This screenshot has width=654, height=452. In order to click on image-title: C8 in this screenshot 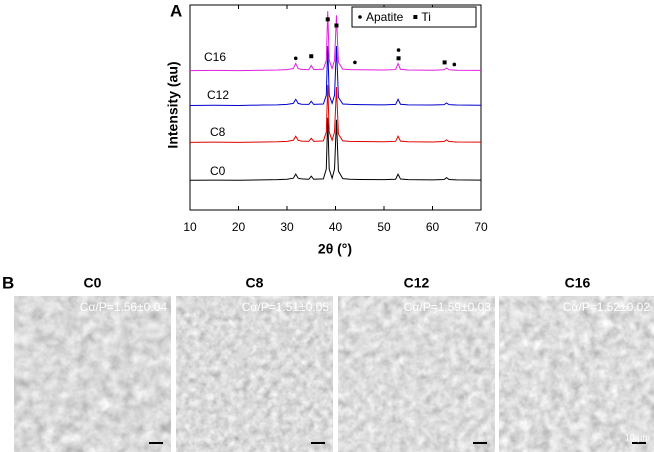, I will do `click(255, 283)`.